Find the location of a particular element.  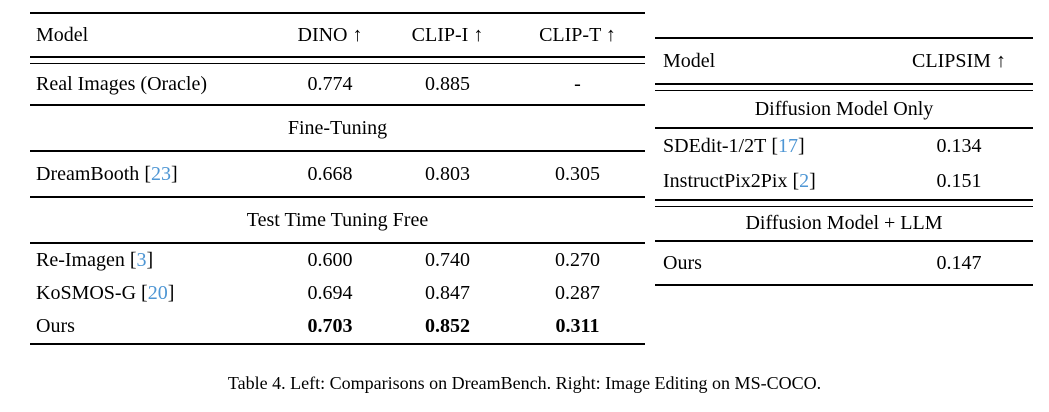

clip-t-value: 0.270 is located at coordinates (577, 260).